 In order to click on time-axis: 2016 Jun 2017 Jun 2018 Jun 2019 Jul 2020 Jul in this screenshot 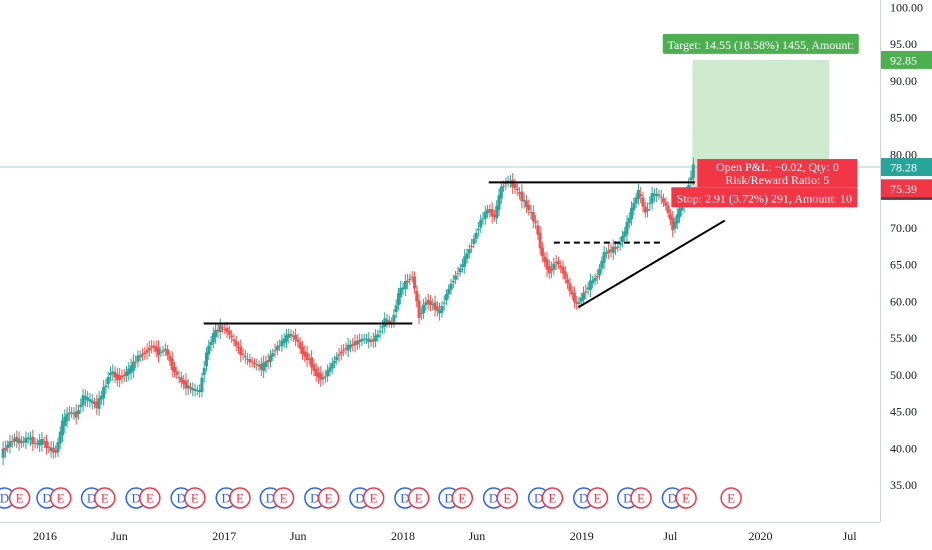, I will do `click(440, 536)`.